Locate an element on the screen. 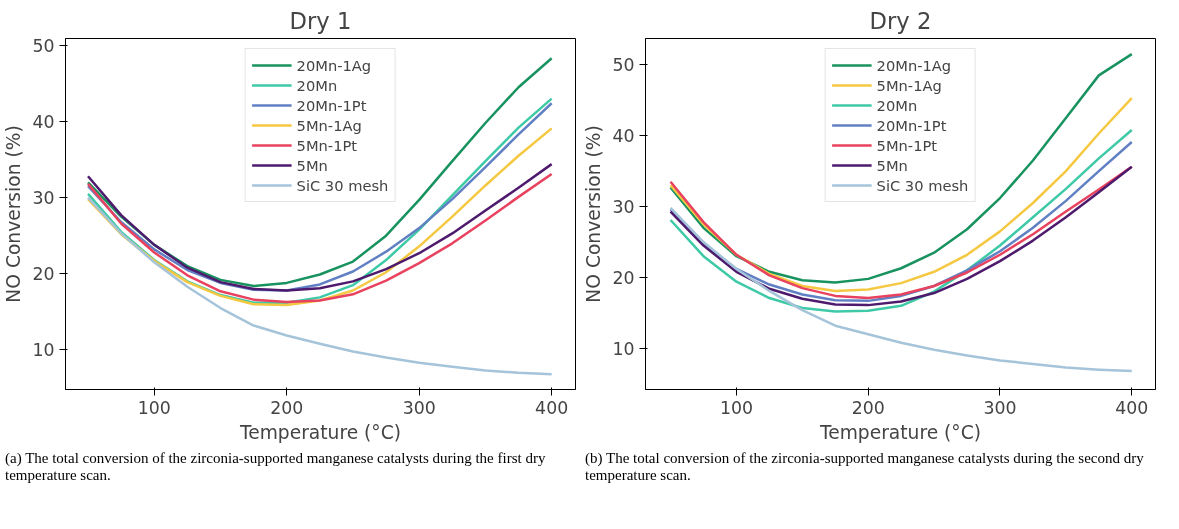  chart-title: Dry 2 is located at coordinates (900, 20).